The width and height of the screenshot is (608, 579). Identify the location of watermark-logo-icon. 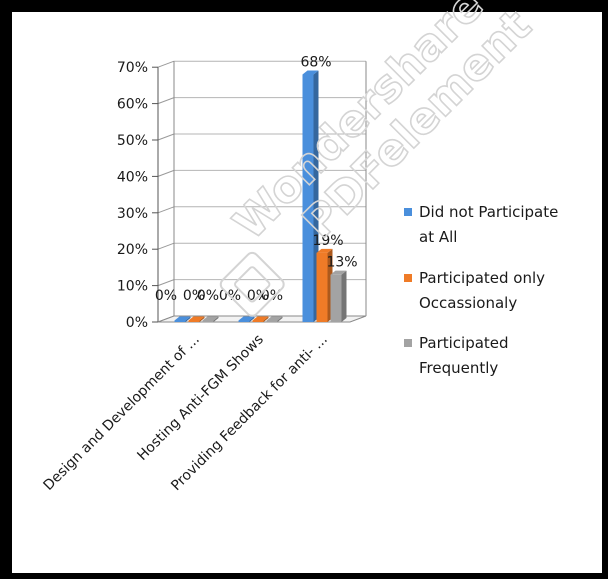
(252, 284).